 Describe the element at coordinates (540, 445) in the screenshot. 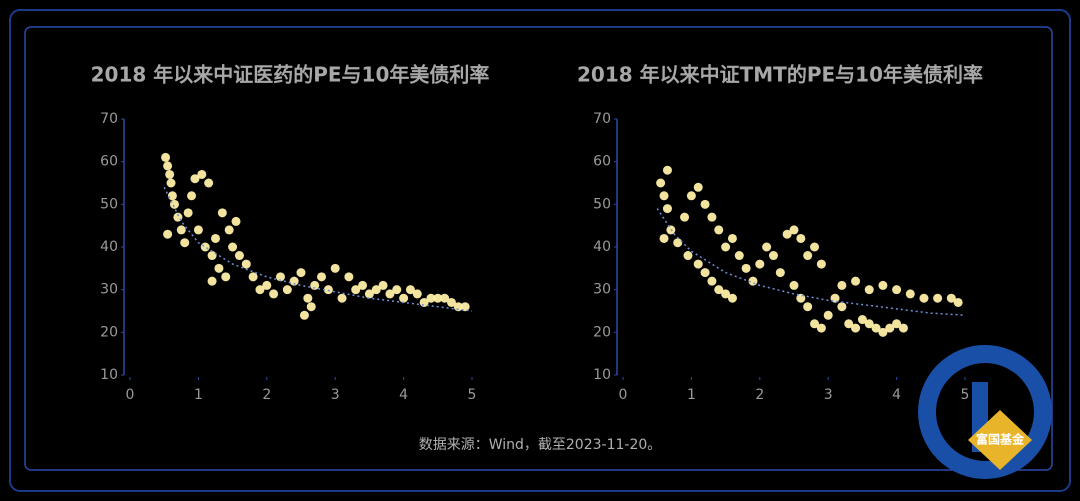

I see `source-note: 数据来源：Wind，截至2023-11-20。` at that location.